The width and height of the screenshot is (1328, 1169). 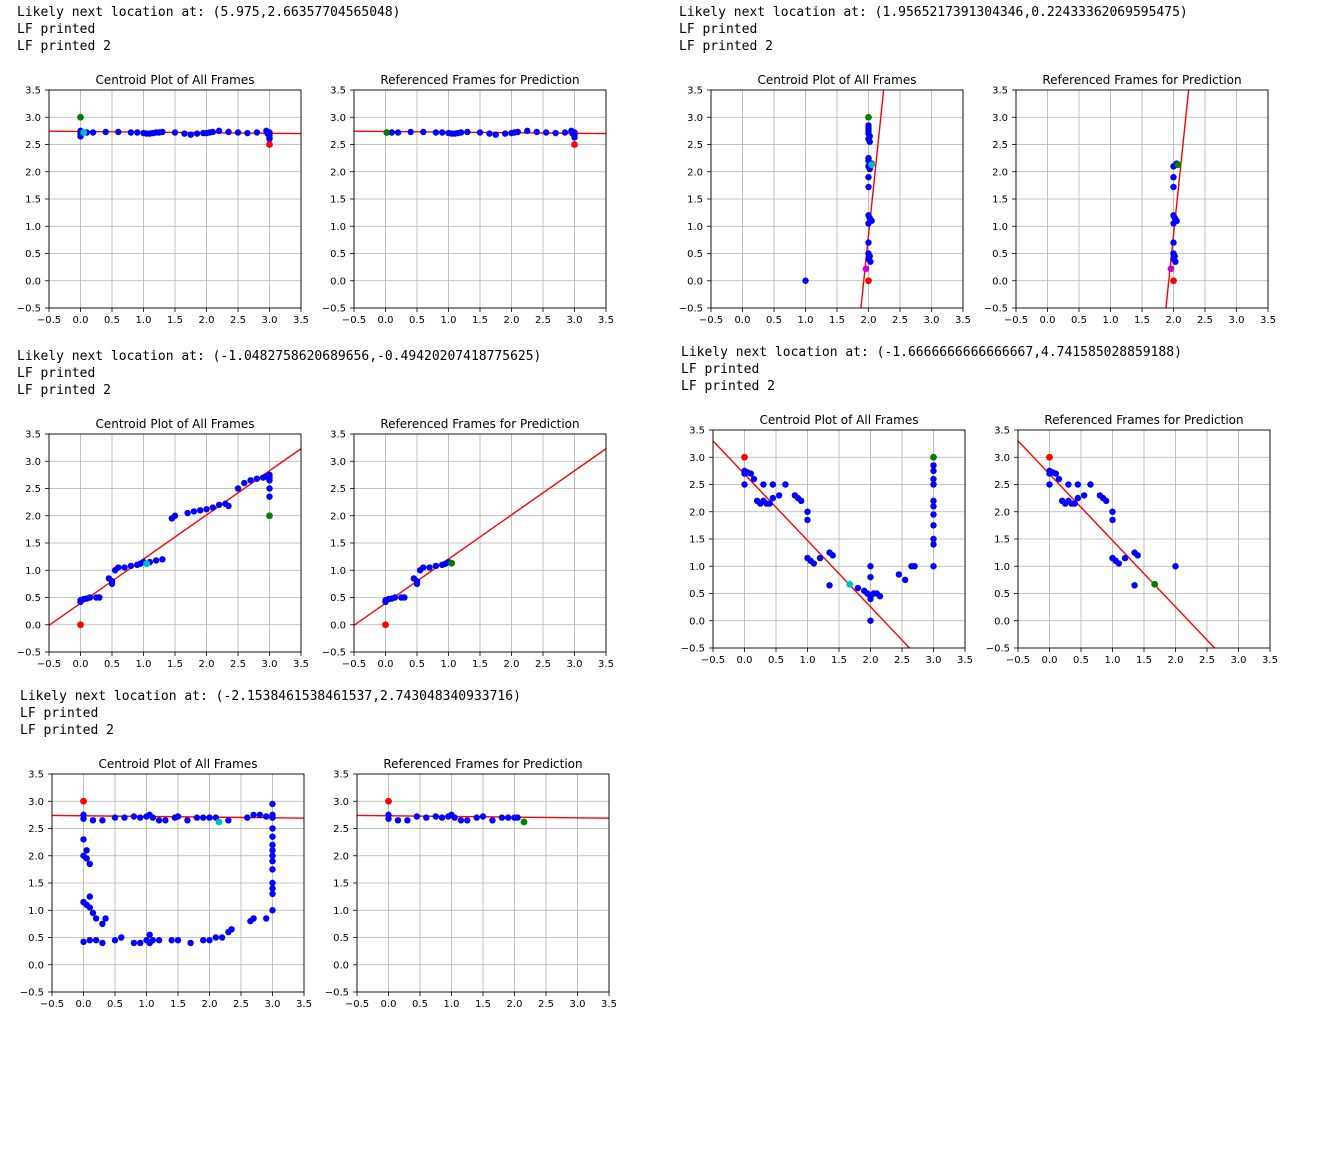 I want to click on x-tick-label: 1.0, so click(x=449, y=664).